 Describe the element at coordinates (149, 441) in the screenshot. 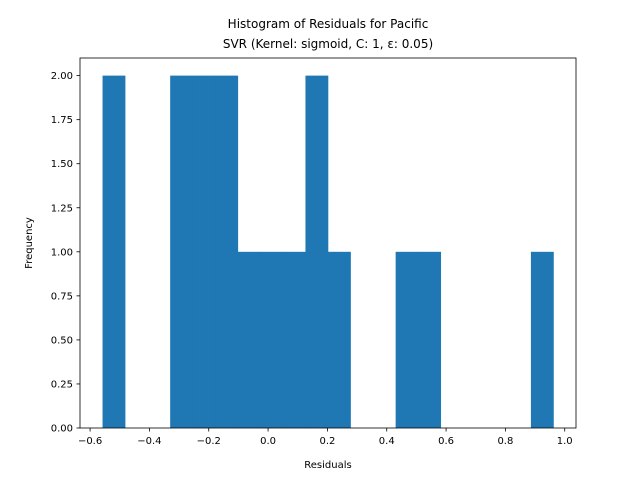

I see `x-tick-label: −0.4` at that location.